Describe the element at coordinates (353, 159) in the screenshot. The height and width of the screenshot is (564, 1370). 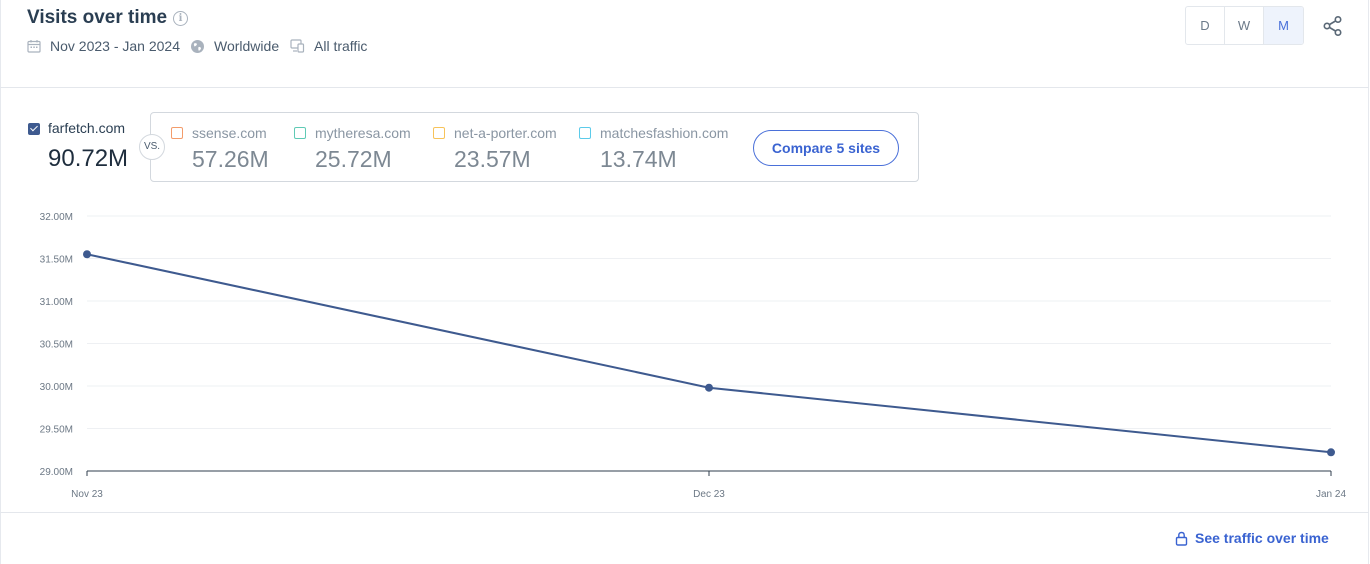
I see `competitor-visits: 25.72M` at that location.